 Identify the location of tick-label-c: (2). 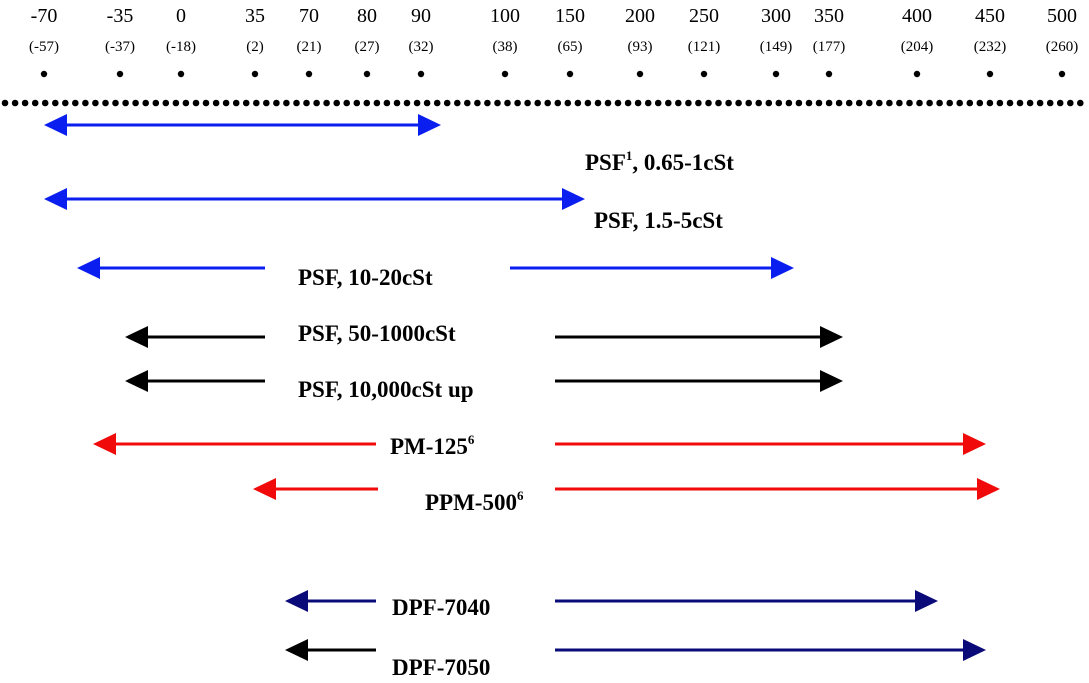
(255, 47).